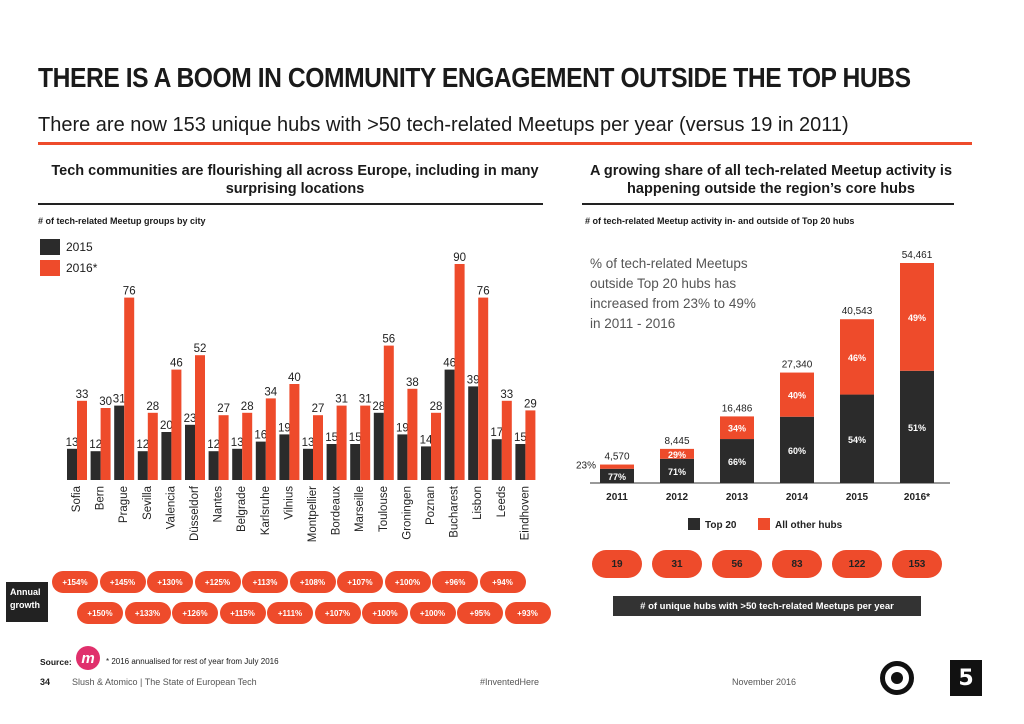 Image resolution: width=1024 pixels, height=724 pixels. I want to click on pct-label-top20-2013: 66%, so click(737, 462).